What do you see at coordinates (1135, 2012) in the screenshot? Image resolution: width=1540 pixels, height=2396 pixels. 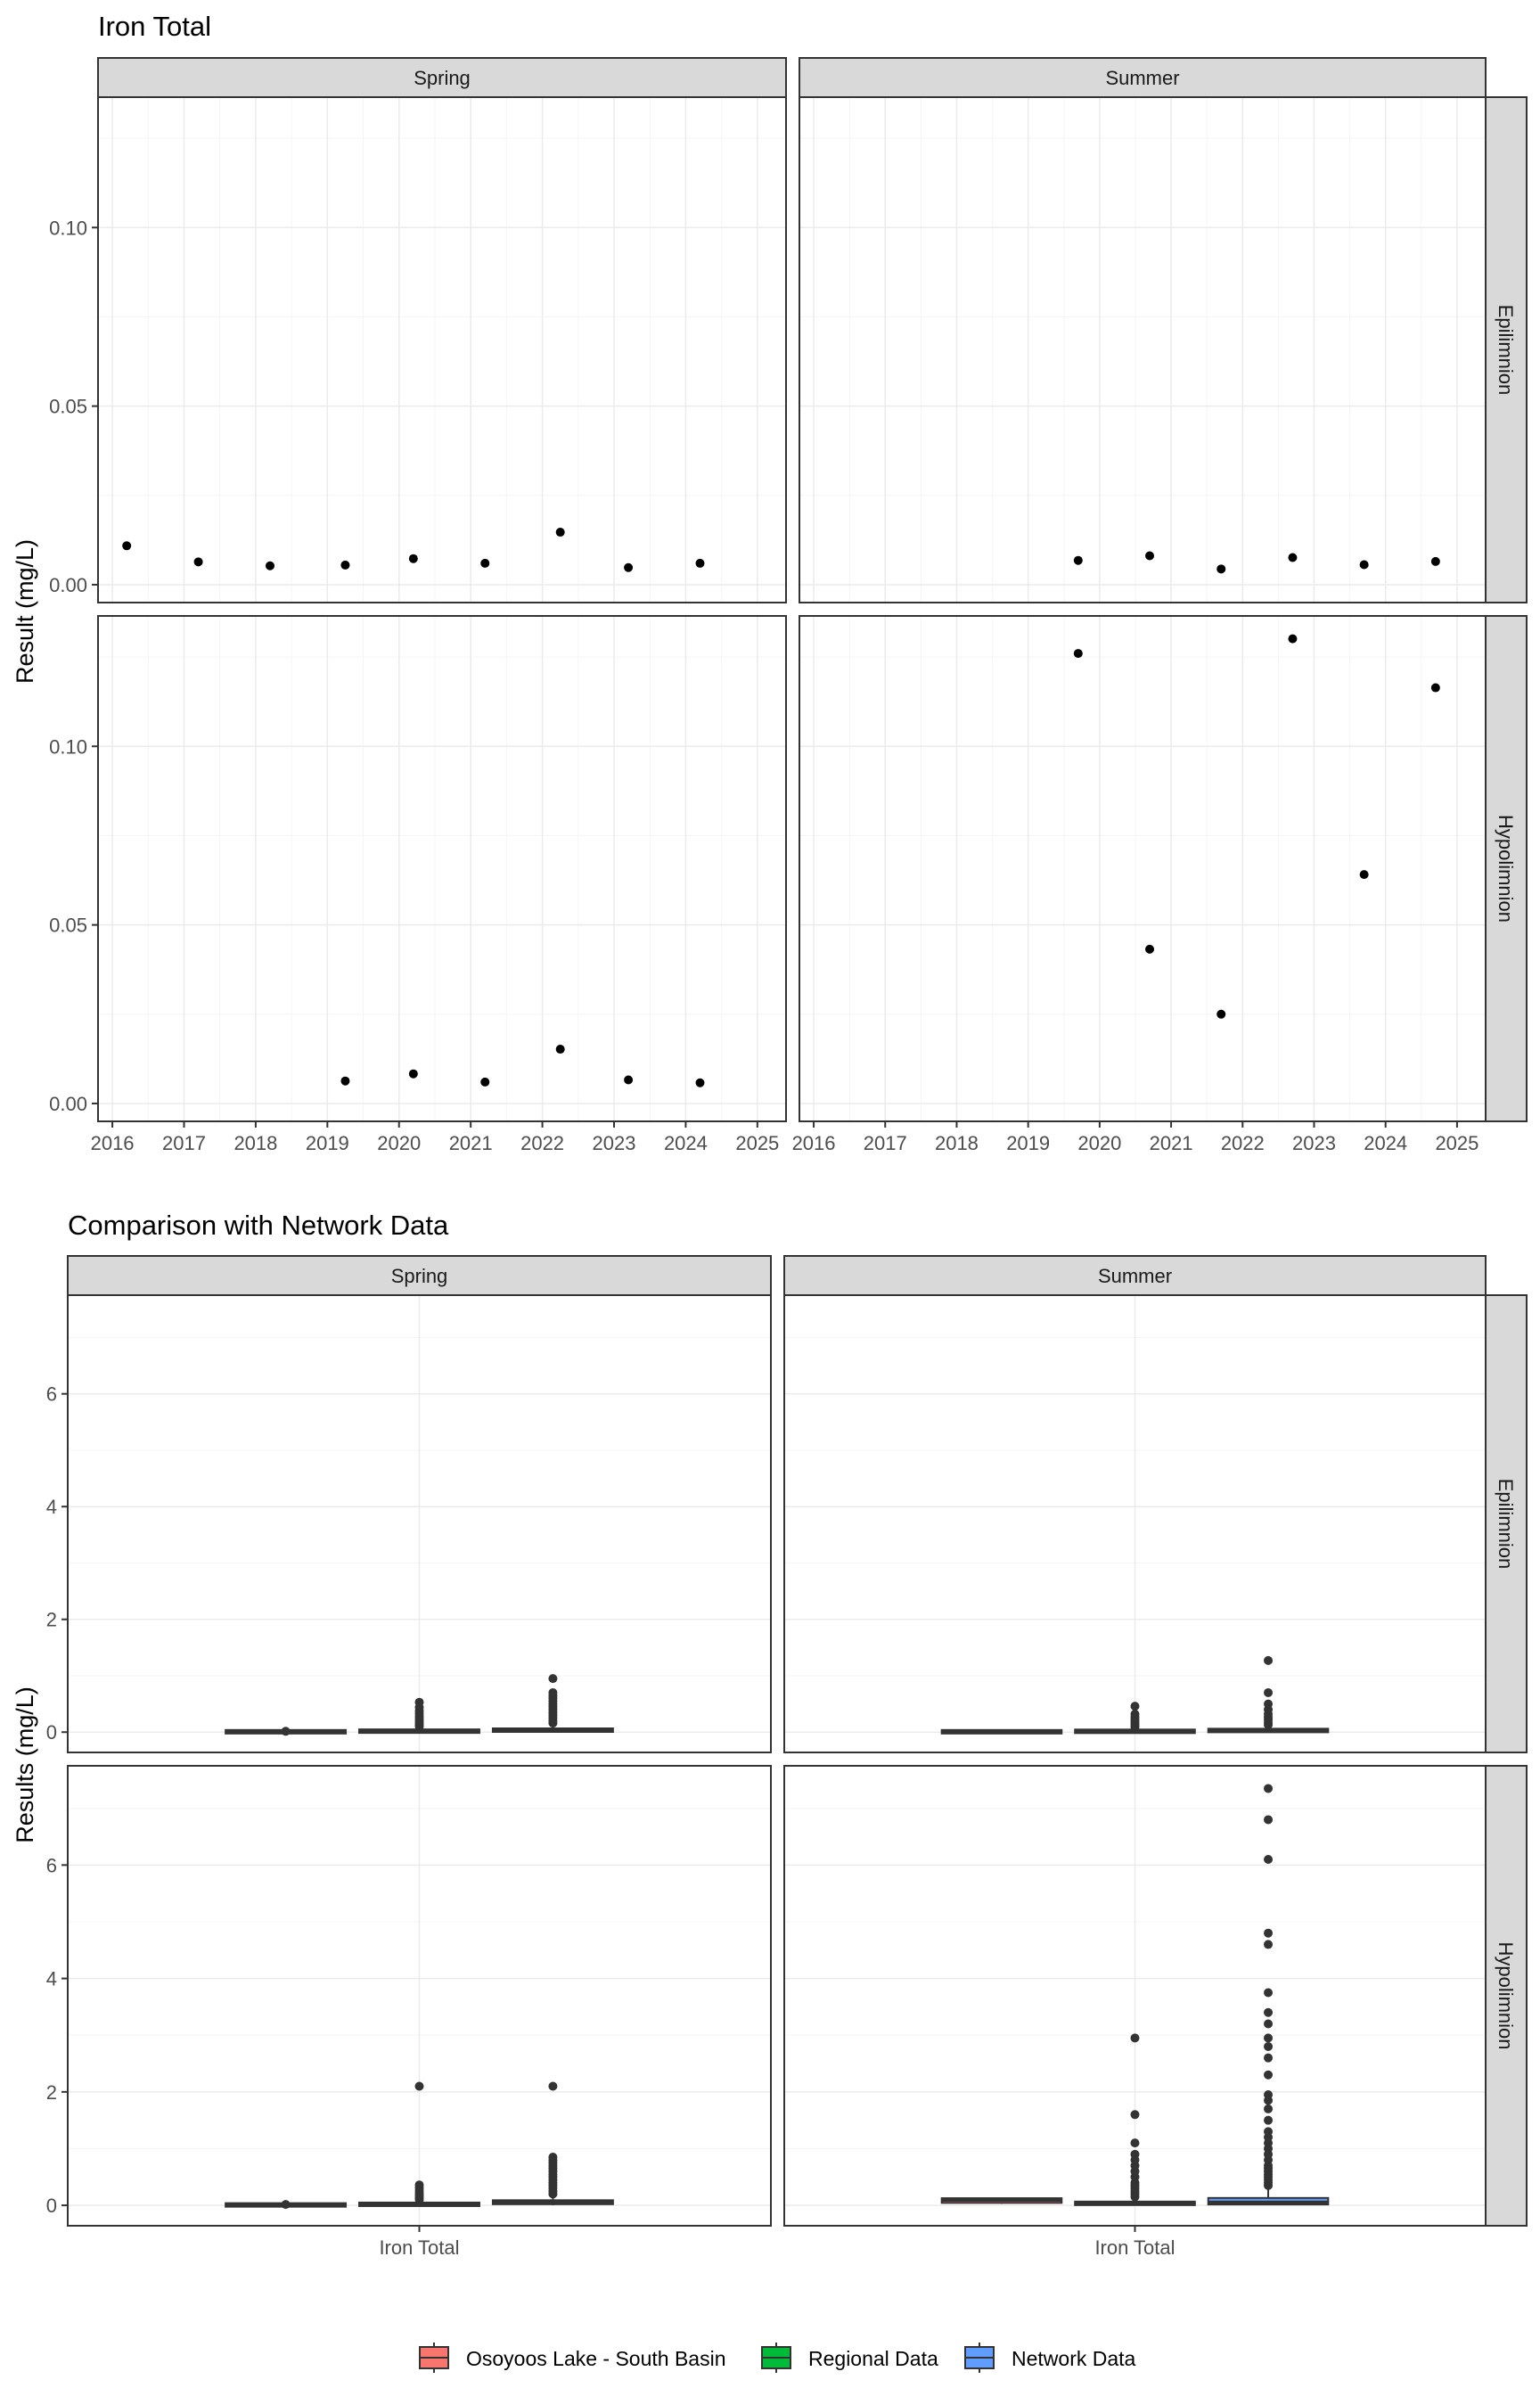 I see `panel-summer-hypolimnion: Iron Total` at bounding box center [1135, 2012].